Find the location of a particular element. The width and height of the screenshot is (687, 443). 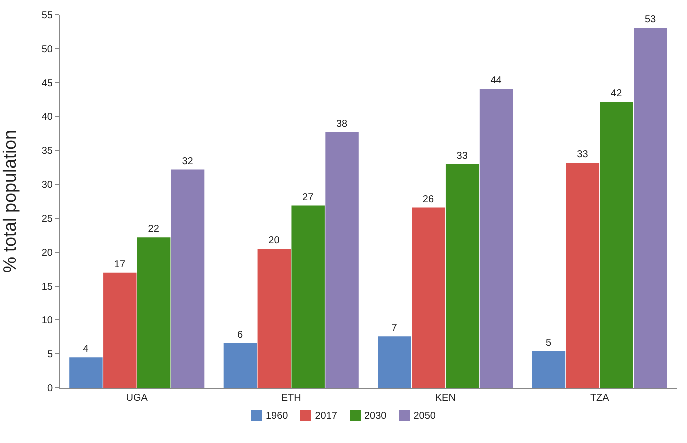

y-axis-title: % total population is located at coordinates (10, 202).